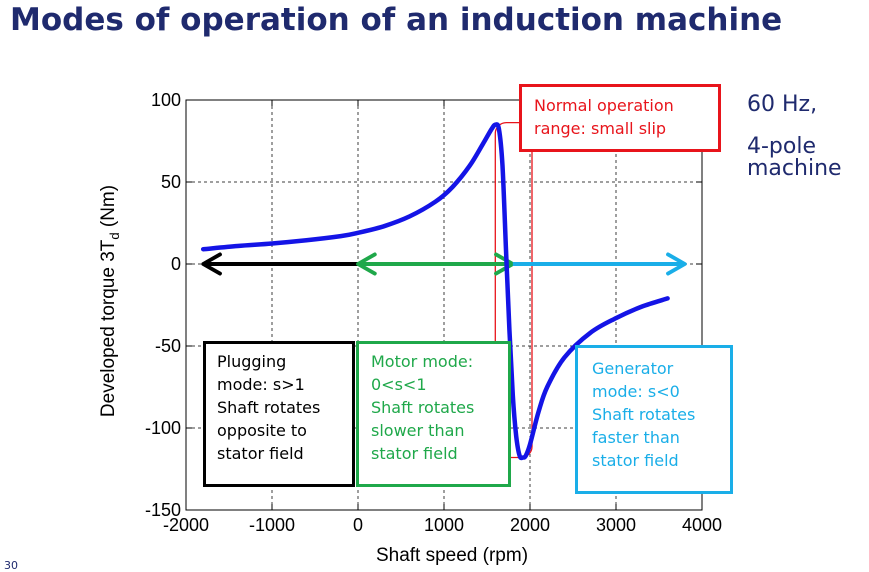  Describe the element at coordinates (110, 301) in the screenshot. I see `y-axis-label: Developed torque 3Td (Nm)` at that location.